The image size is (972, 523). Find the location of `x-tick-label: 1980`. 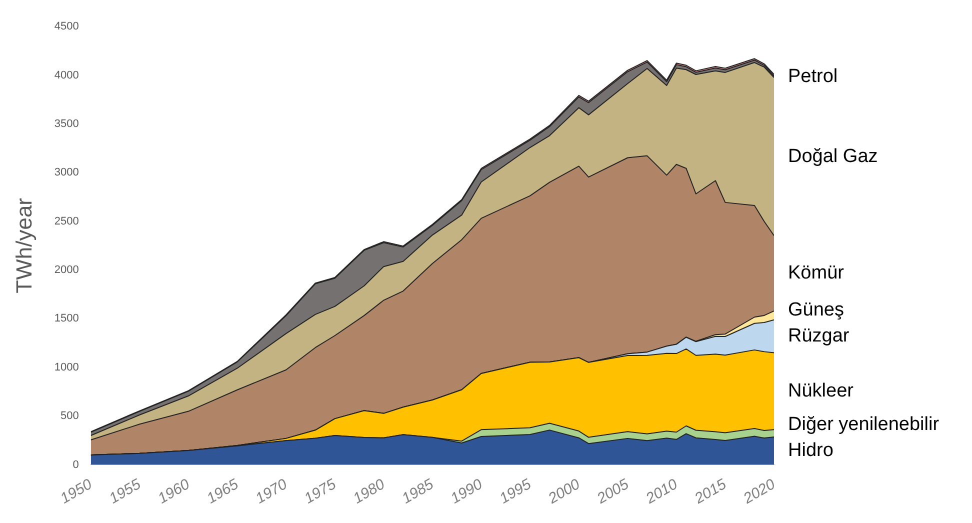

x-tick-label: 1980 is located at coordinates (369, 492).